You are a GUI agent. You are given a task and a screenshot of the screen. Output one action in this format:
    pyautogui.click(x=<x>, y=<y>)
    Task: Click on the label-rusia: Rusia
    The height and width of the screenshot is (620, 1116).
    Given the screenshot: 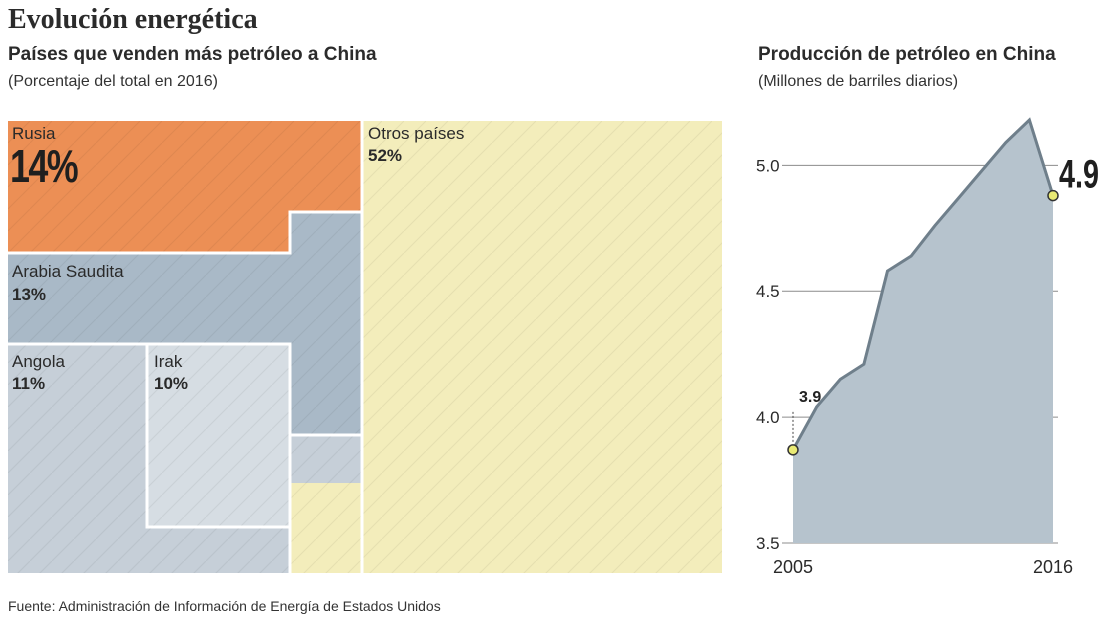 What is the action you would take?
    pyautogui.click(x=34, y=133)
    